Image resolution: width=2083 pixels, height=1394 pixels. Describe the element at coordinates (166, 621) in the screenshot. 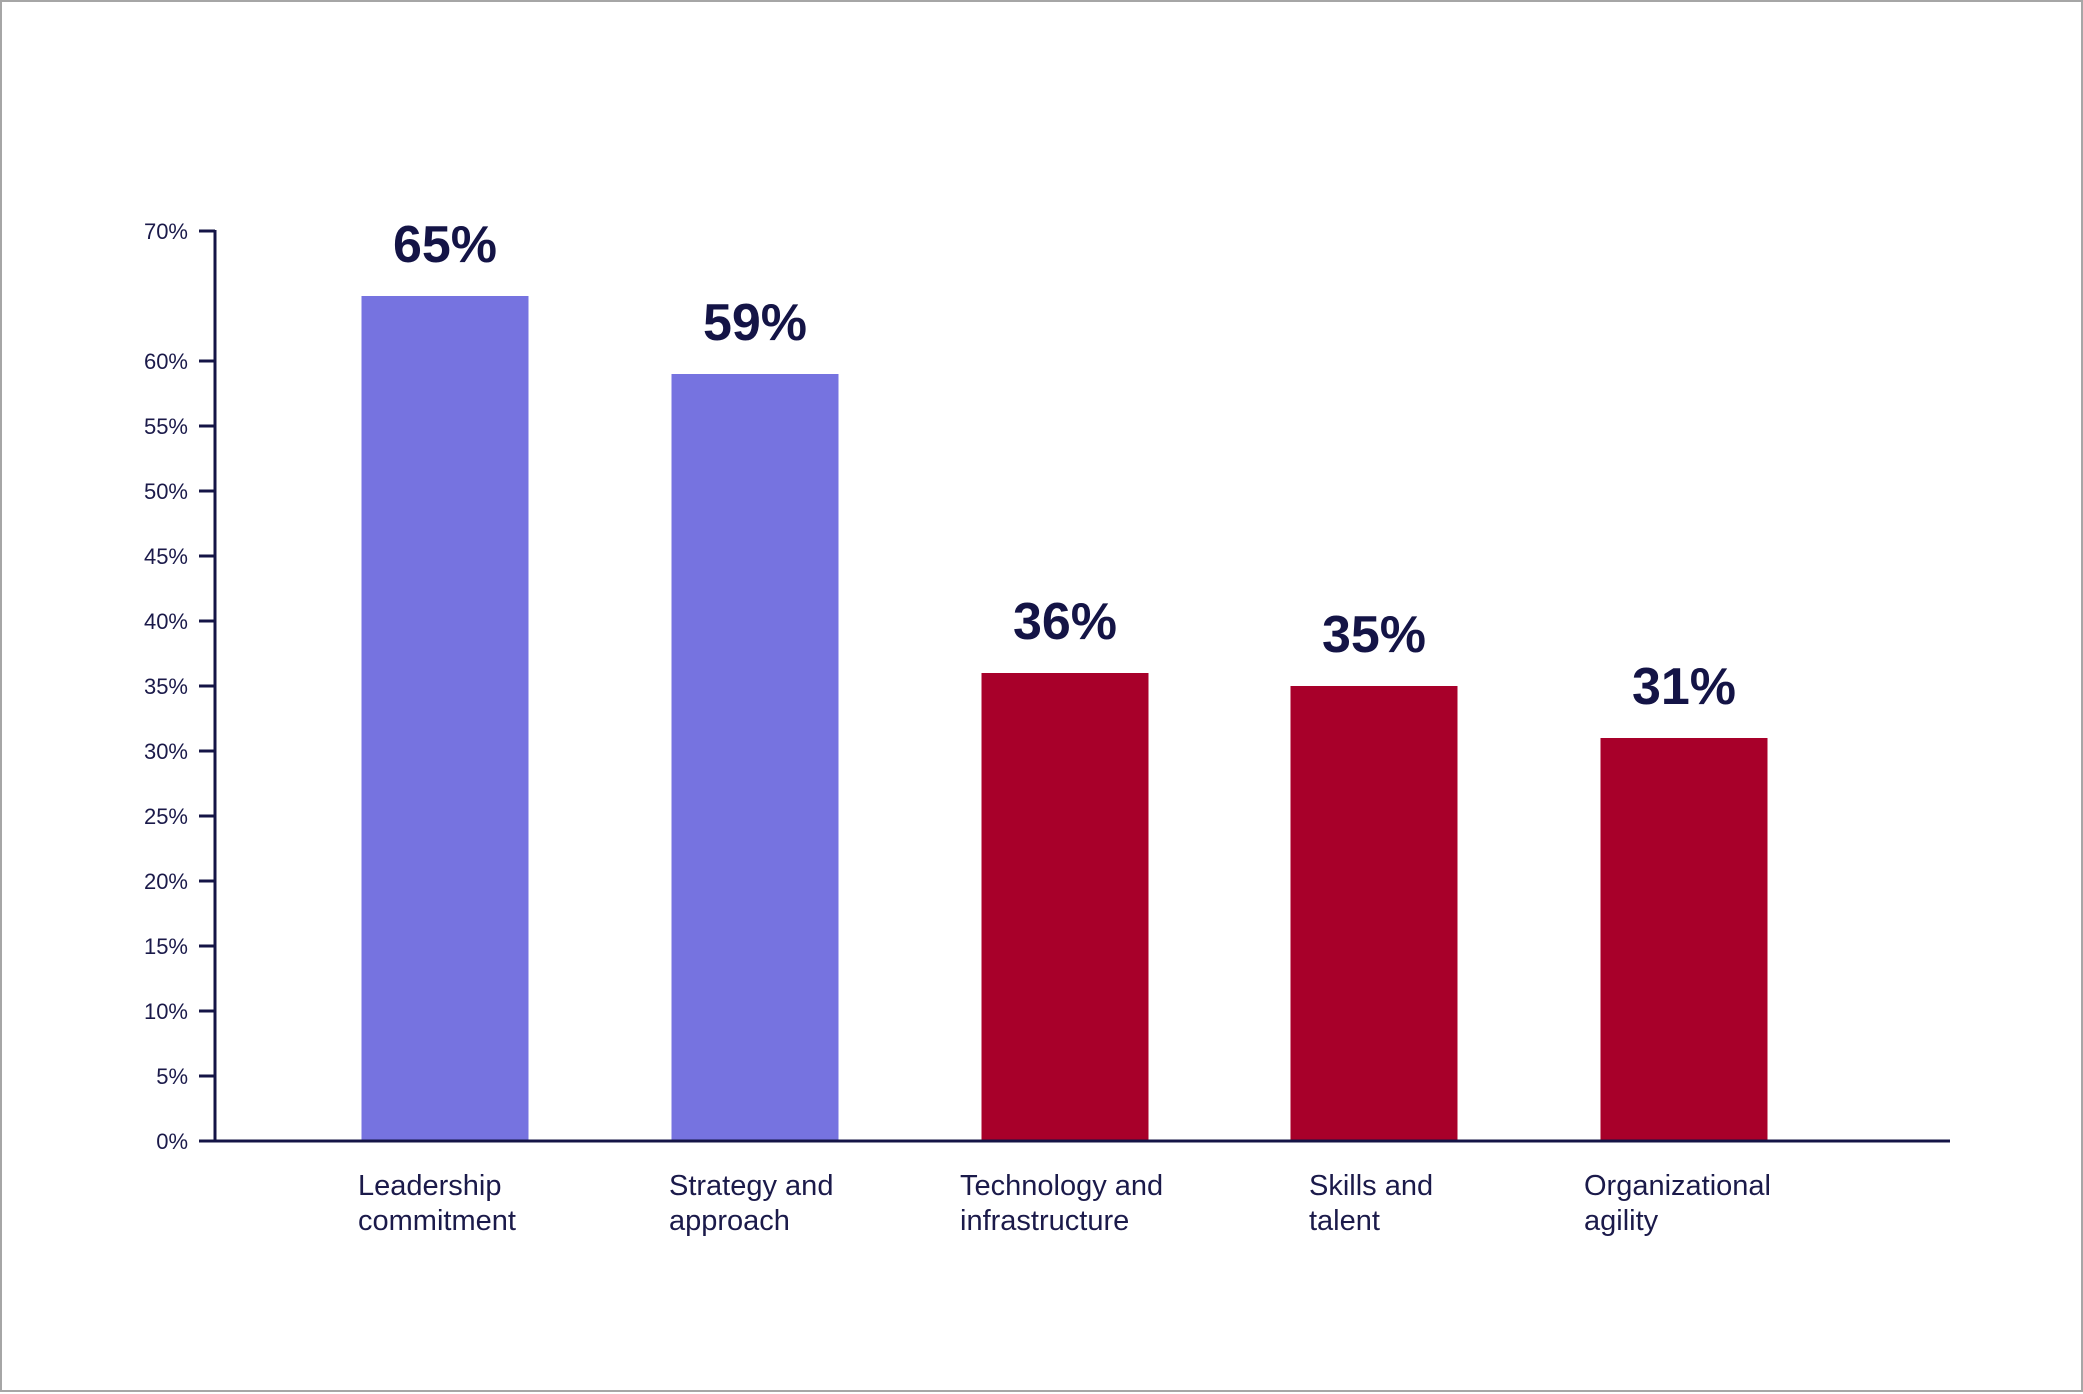

I see `y-tick-label-8: 40%` at that location.